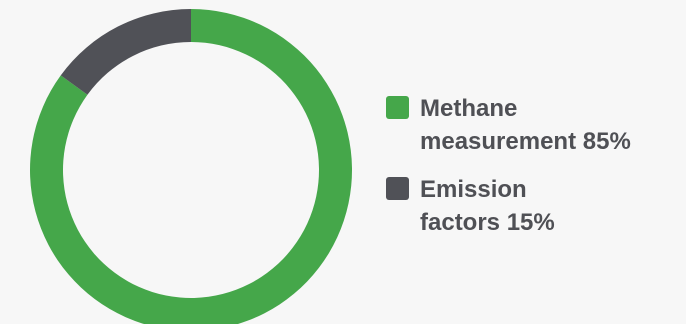  What do you see at coordinates (397, 107) in the screenshot?
I see `legend-swatch-methane-measurement` at bounding box center [397, 107].